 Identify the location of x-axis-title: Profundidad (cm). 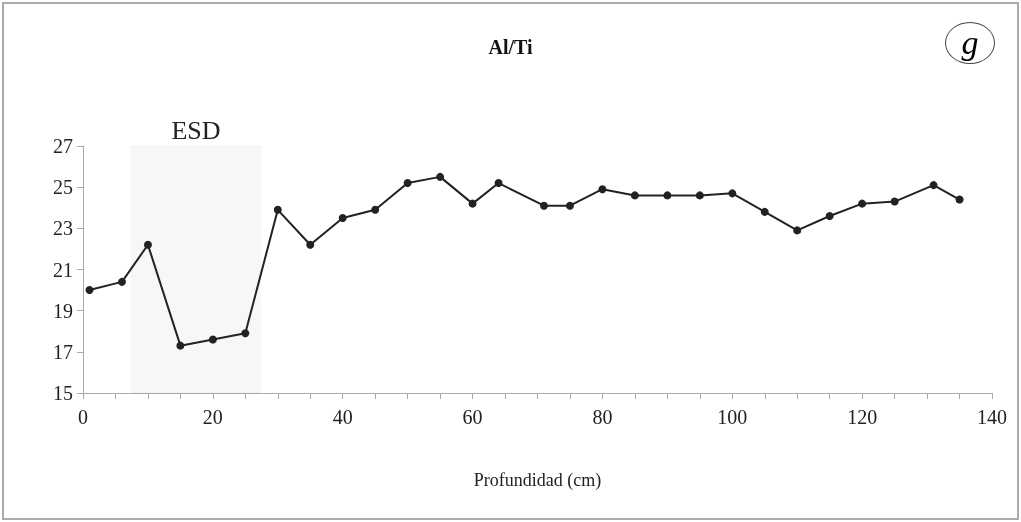
(537, 480).